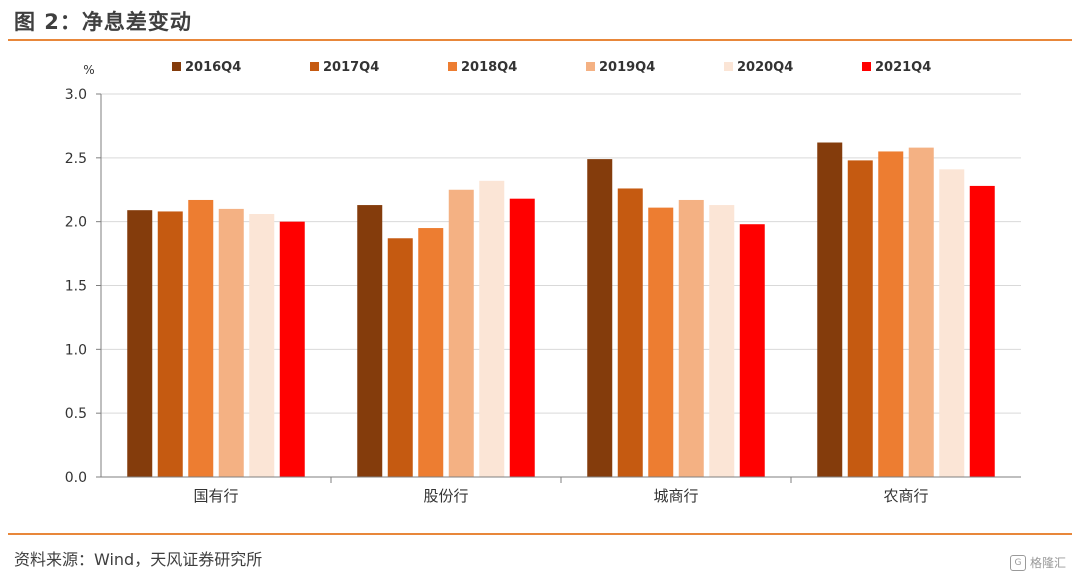  Describe the element at coordinates (1017, 562) in the screenshot. I see `logo-icon: G` at that location.